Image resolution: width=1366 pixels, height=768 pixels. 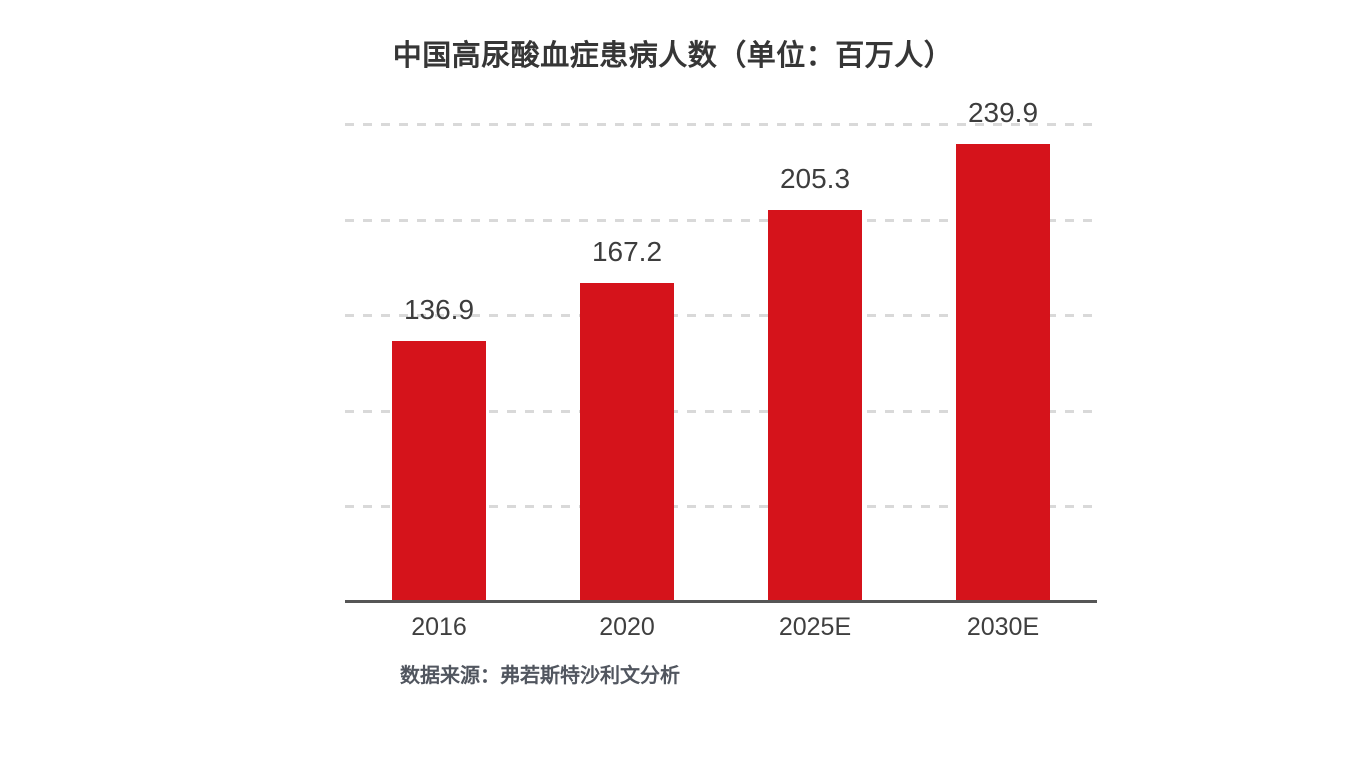 What do you see at coordinates (1003, 627) in the screenshot?
I see `x-label-2030E: 2030E` at bounding box center [1003, 627].